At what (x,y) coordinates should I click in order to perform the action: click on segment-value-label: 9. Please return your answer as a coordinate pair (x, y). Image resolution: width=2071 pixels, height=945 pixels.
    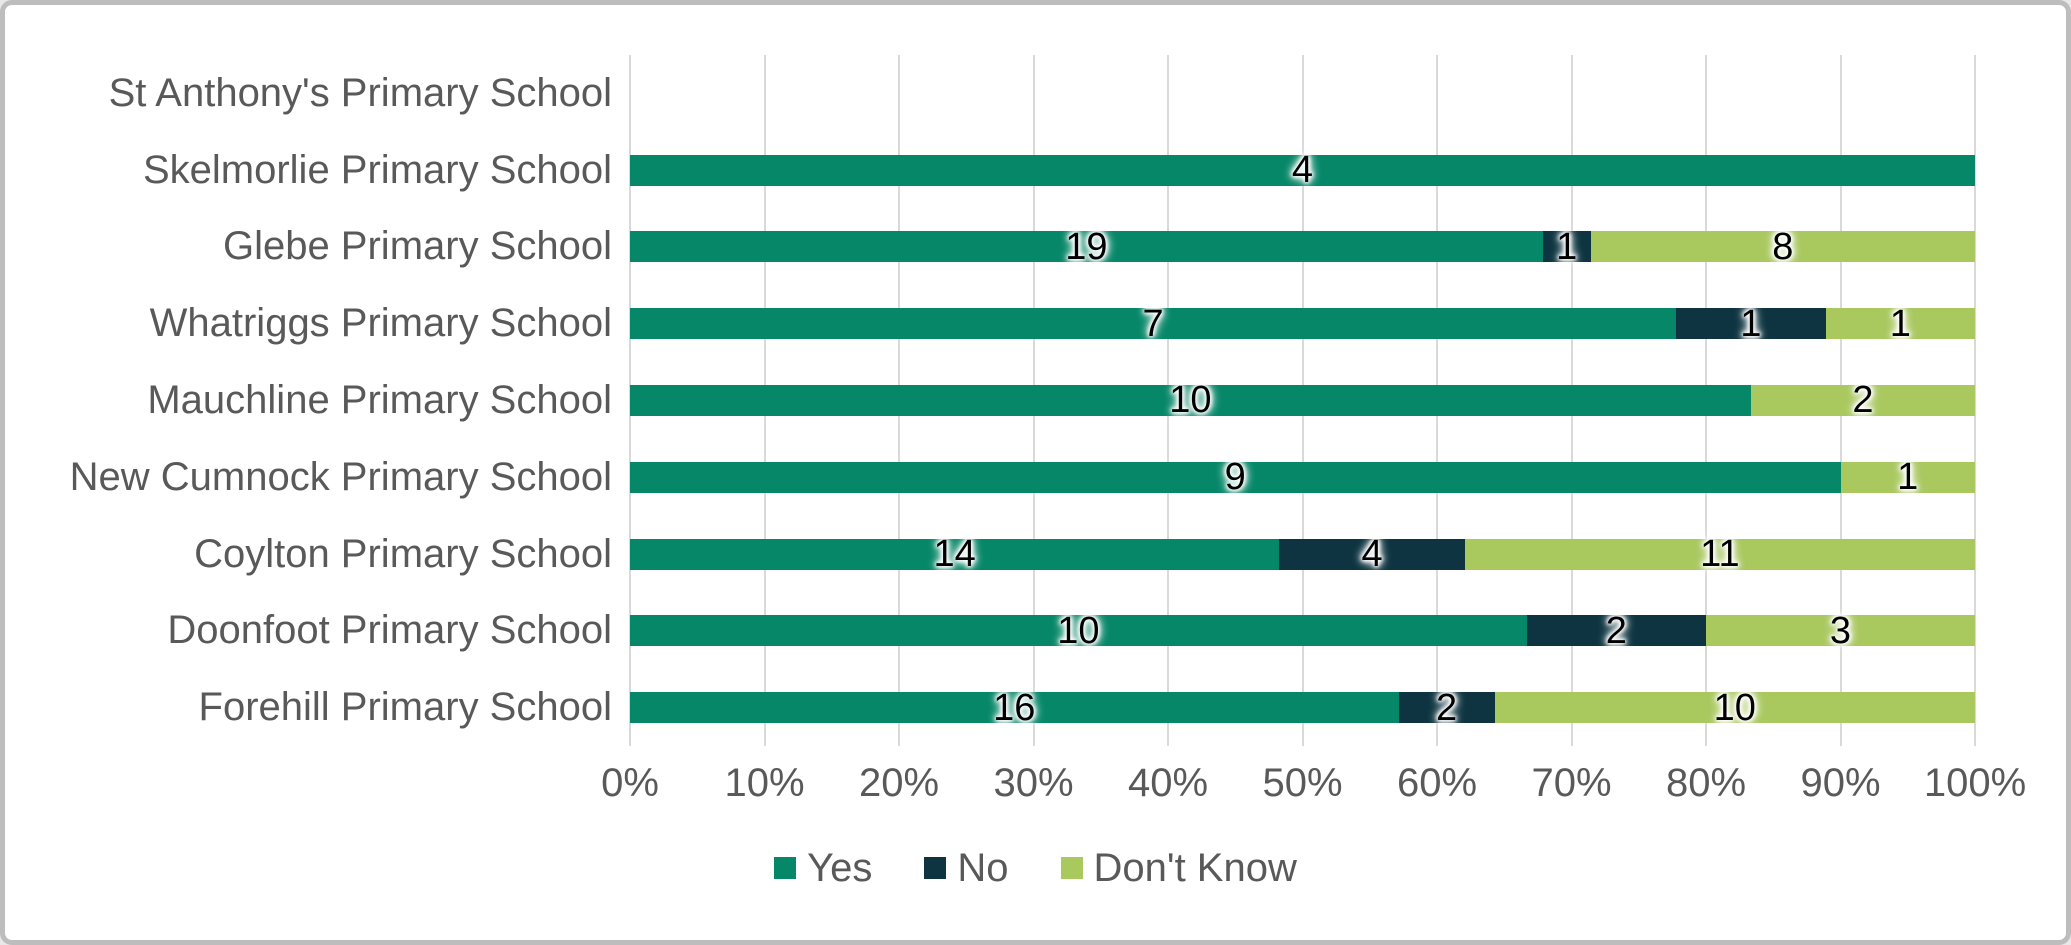
    Looking at the image, I should click on (1235, 477).